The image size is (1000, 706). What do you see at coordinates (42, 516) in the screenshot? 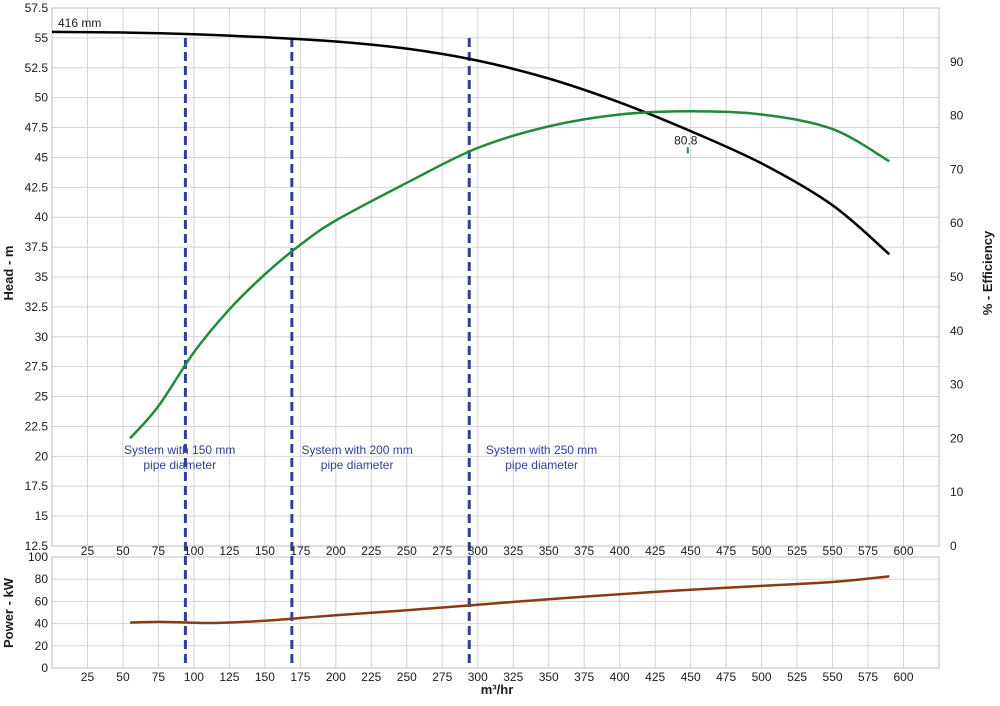
I see `head-tick-label: 15` at bounding box center [42, 516].